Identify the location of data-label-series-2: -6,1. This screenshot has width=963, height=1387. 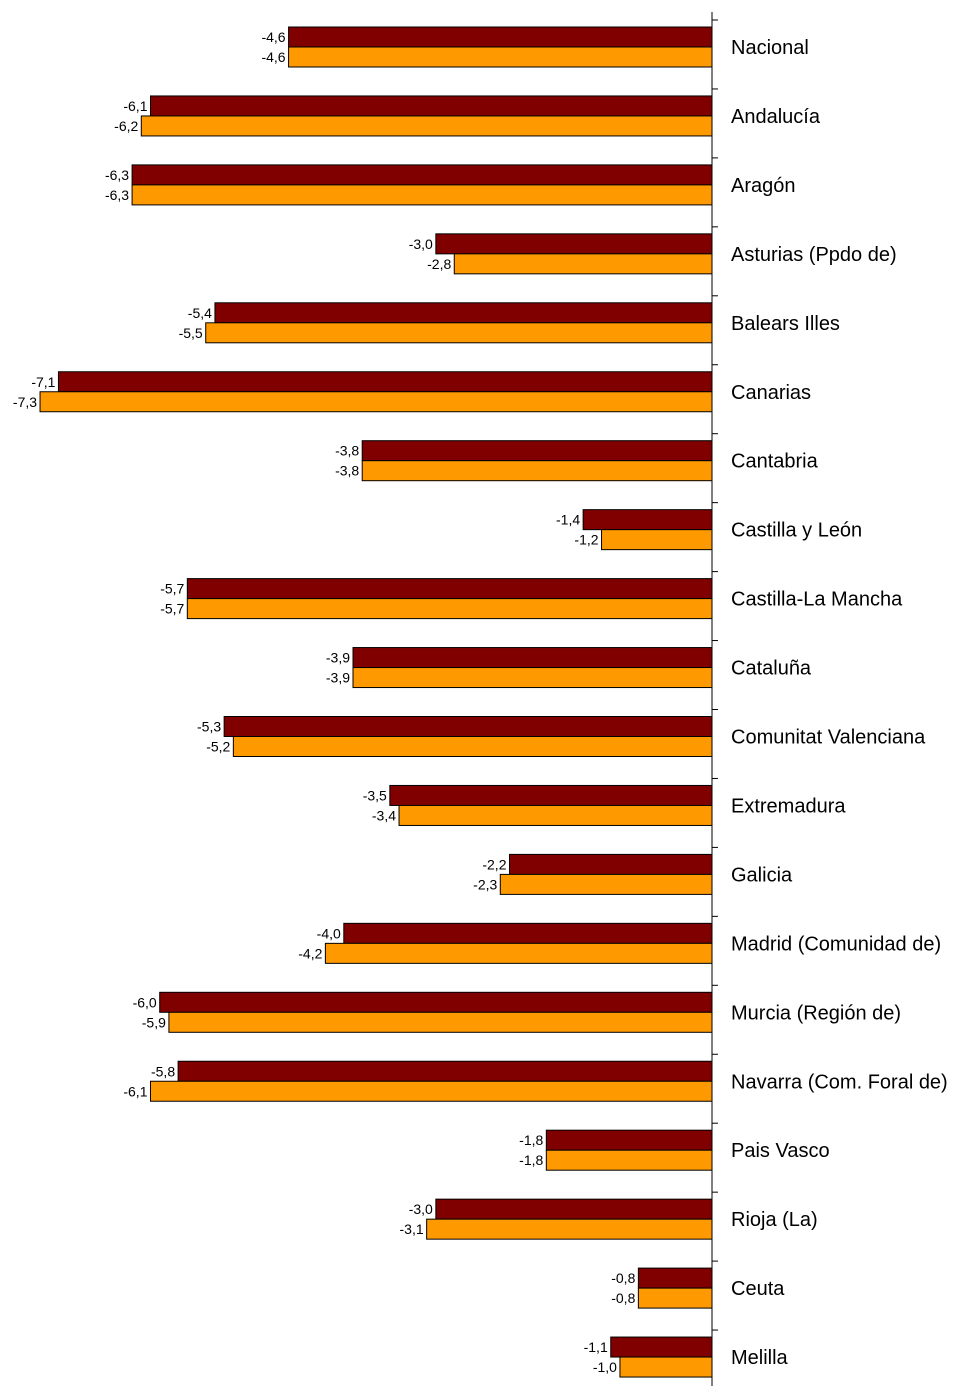
(135, 1091).